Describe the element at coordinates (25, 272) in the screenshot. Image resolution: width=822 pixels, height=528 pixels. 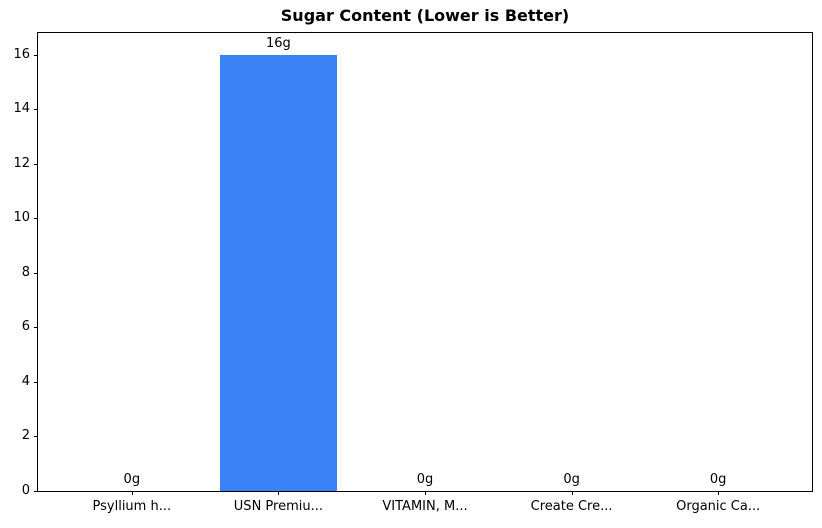
I see `y-tick-label: 8` at that location.